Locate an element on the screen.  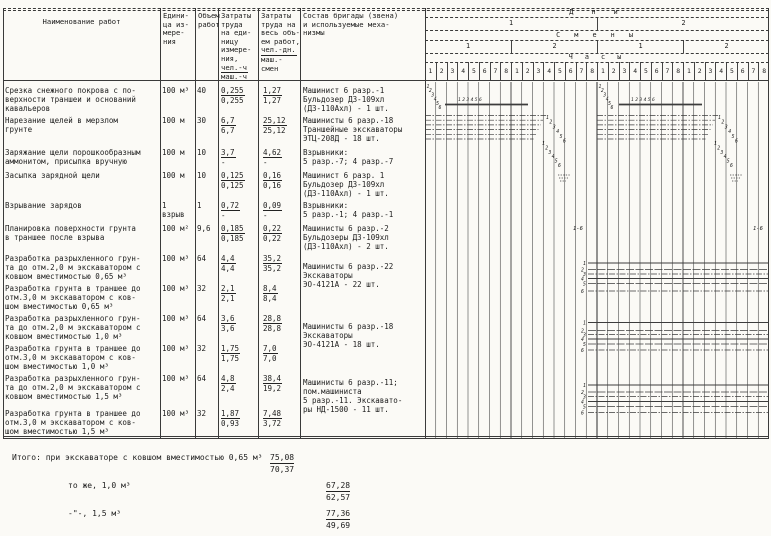
volume: 9,6 is located at coordinates (204, 228).